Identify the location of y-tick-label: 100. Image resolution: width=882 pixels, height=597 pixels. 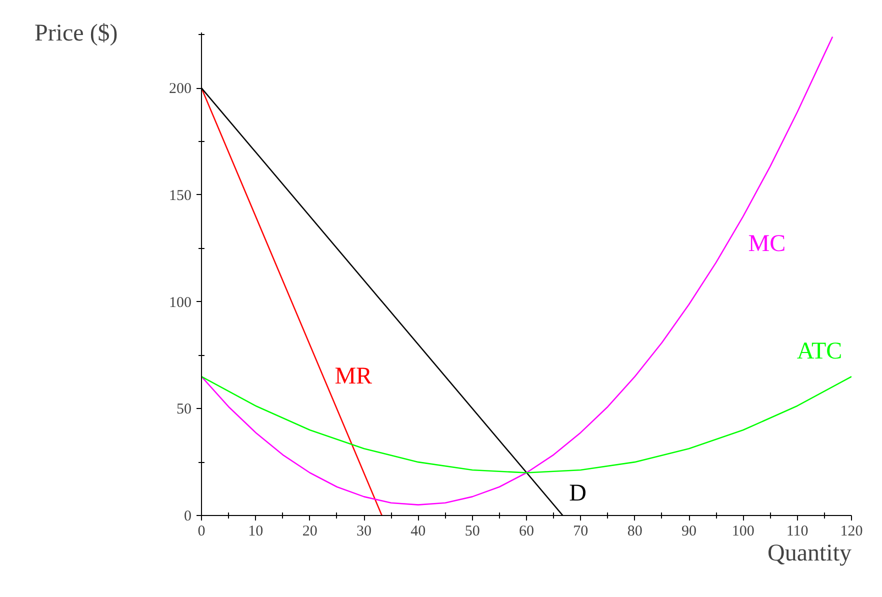
(180, 302).